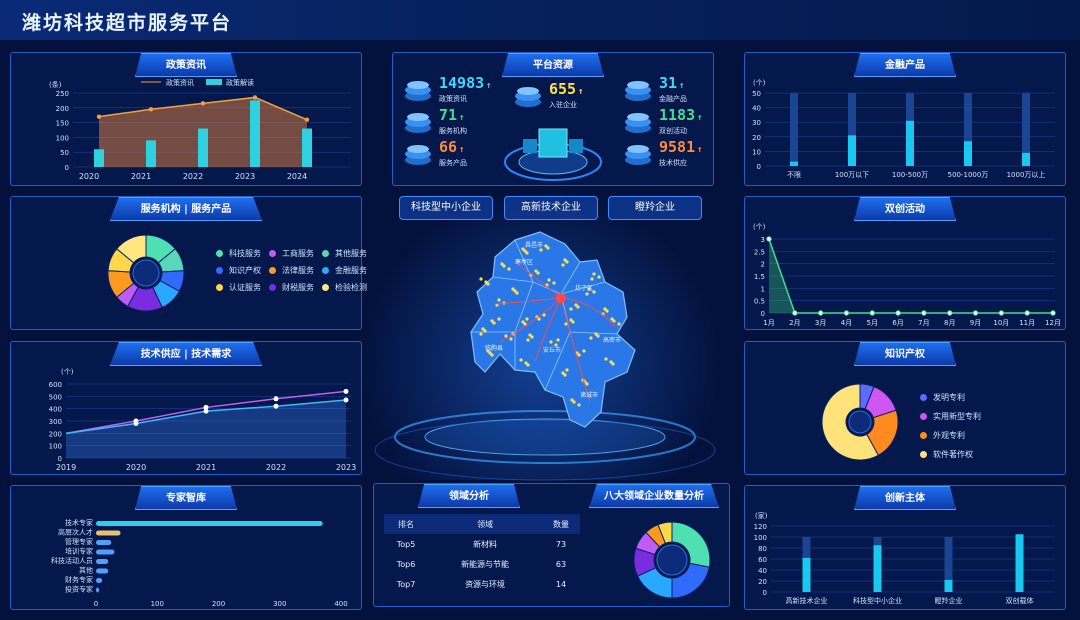 This screenshot has height=620, width=1080. I want to click on y-tick-label: 100, so click(62, 138).